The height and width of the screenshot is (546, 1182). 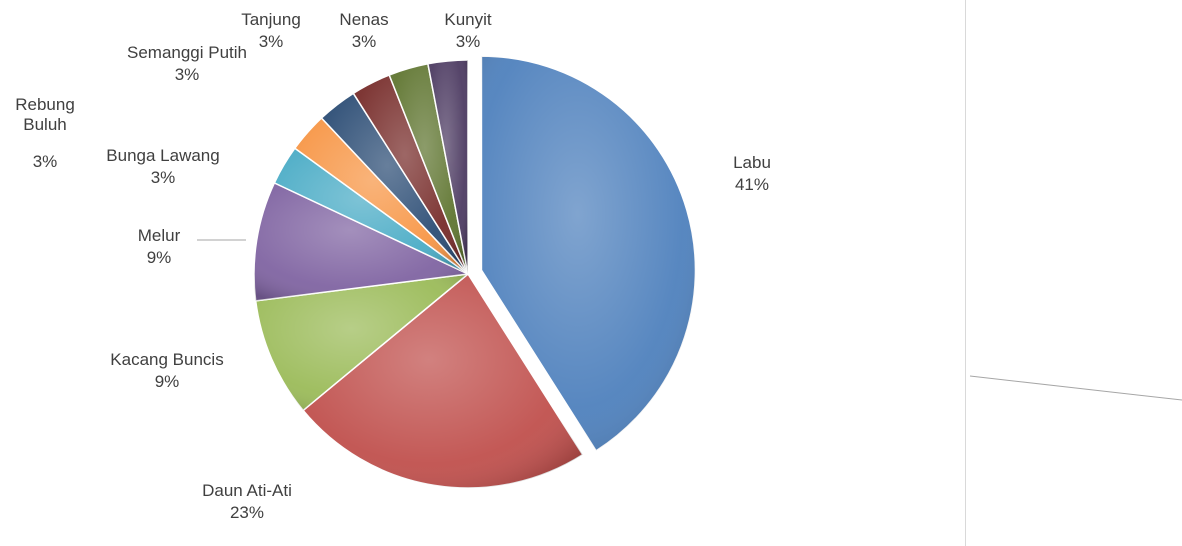 What do you see at coordinates (271, 30) in the screenshot?
I see `data-label-tanjung: Tanjung 3%` at bounding box center [271, 30].